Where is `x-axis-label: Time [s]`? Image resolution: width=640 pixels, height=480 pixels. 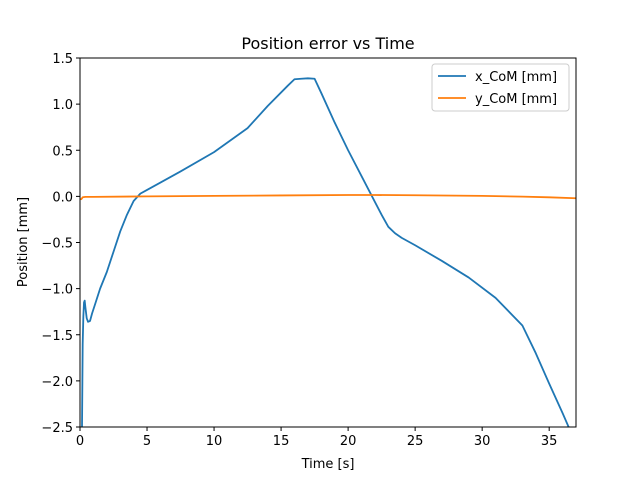
x-axis-label: Time [s] is located at coordinates (328, 464).